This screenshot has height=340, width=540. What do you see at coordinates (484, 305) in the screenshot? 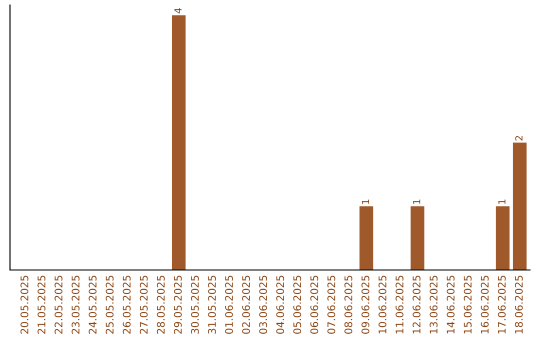
I see `x-tick-label: 16.06.2025` at bounding box center [484, 305].